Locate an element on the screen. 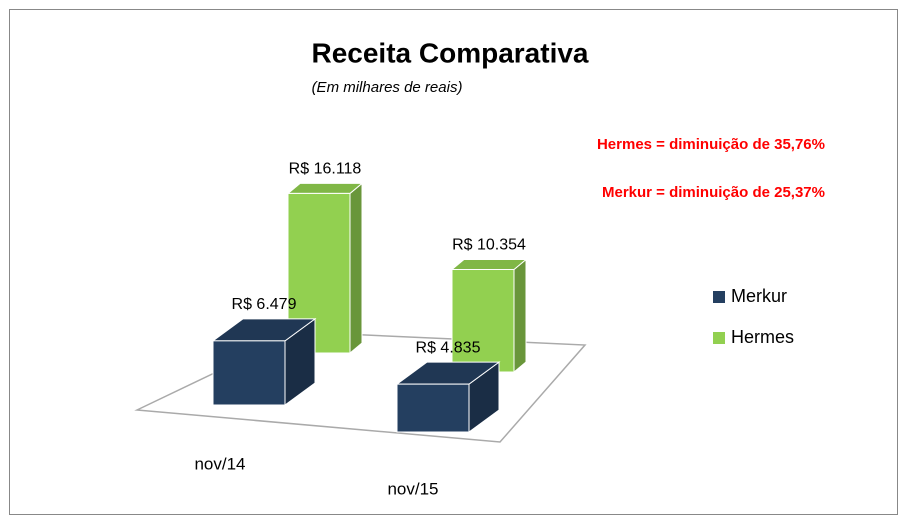  data-label: R$ 4.835 is located at coordinates (448, 347).